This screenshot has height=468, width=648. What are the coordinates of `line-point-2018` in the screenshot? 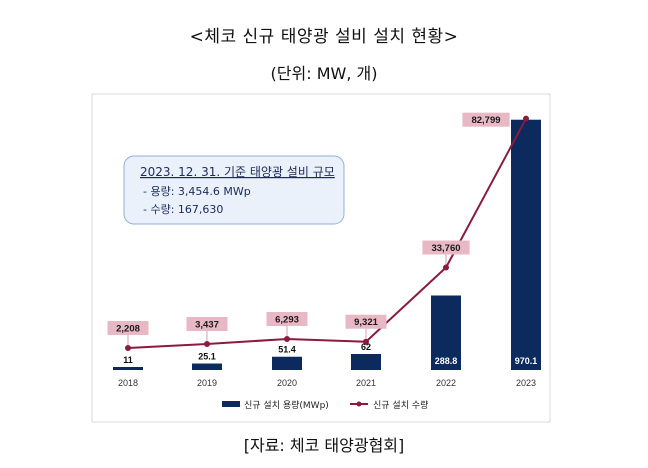 It's located at (128, 348).